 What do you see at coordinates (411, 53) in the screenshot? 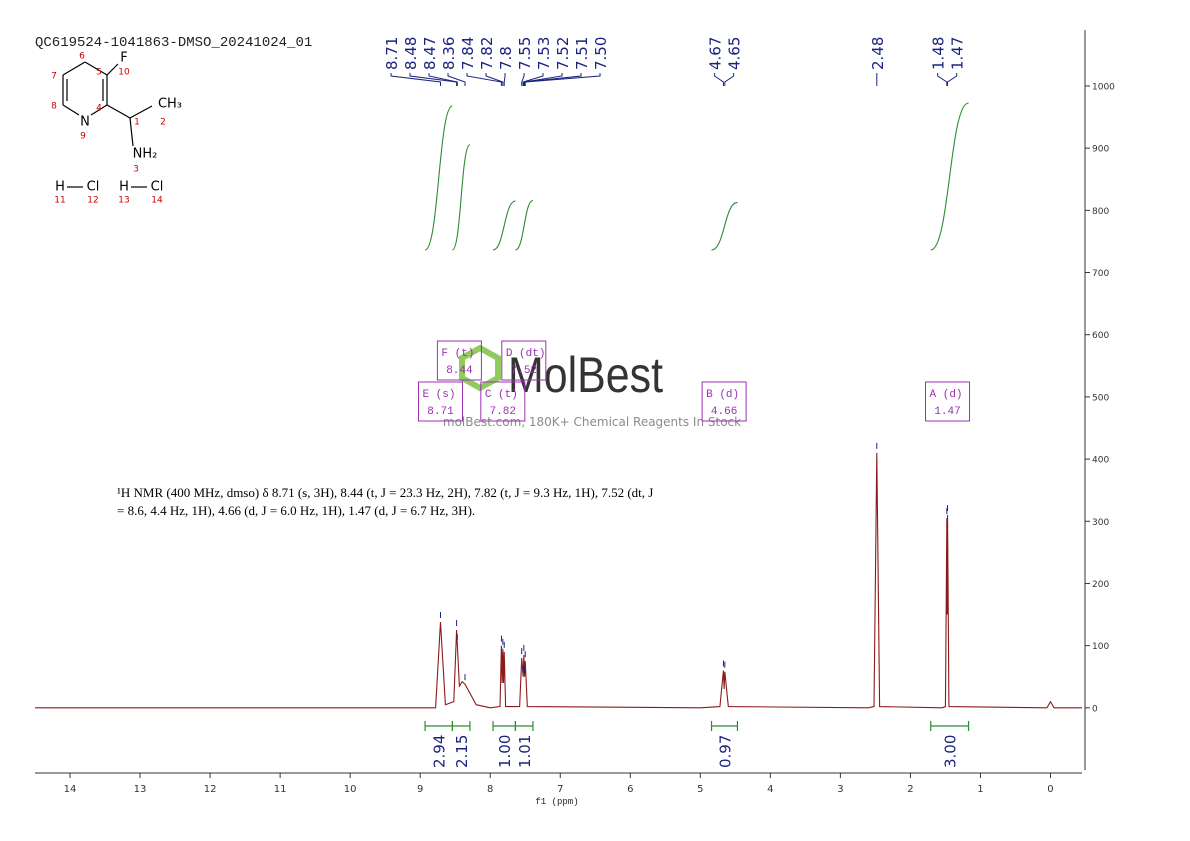
I see `peak-label: 8.48` at bounding box center [411, 53].